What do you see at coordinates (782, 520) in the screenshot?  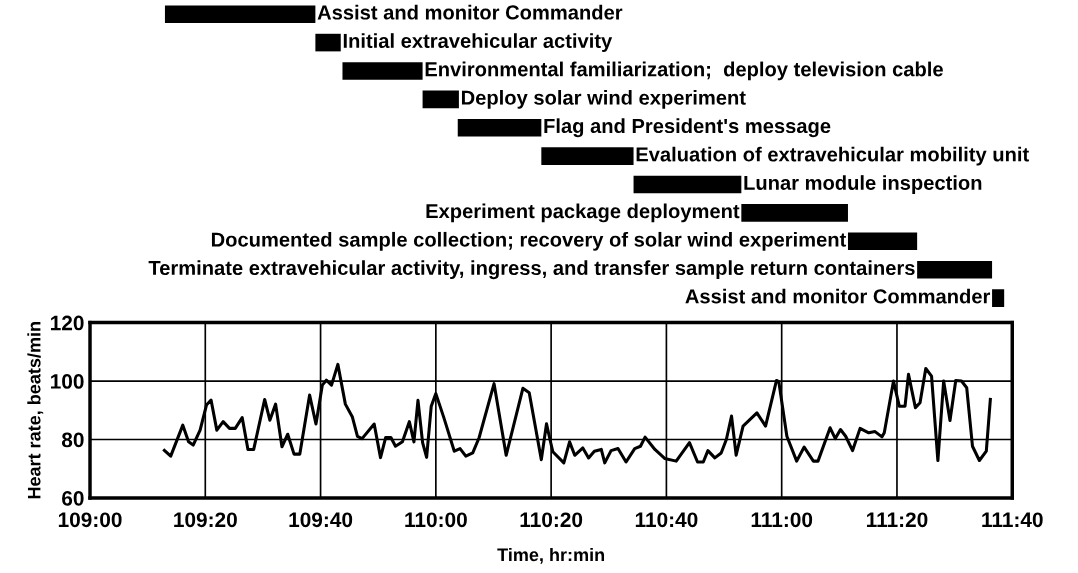 I see `x-tick-label: 111:00` at bounding box center [782, 520].